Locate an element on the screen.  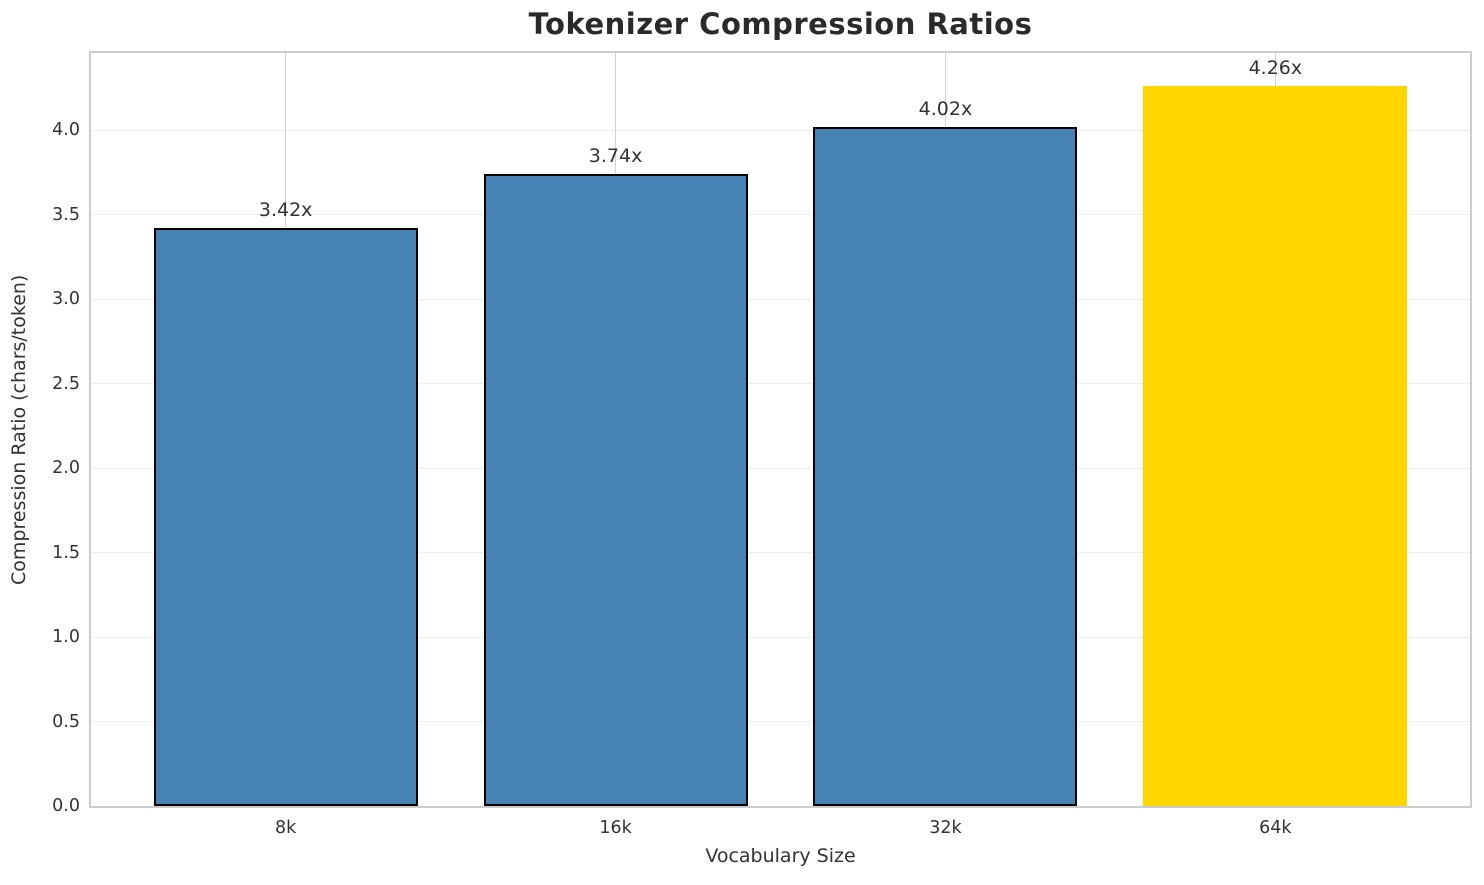
chart-title: Tokenizer Compression Ratios is located at coordinates (780, 24).